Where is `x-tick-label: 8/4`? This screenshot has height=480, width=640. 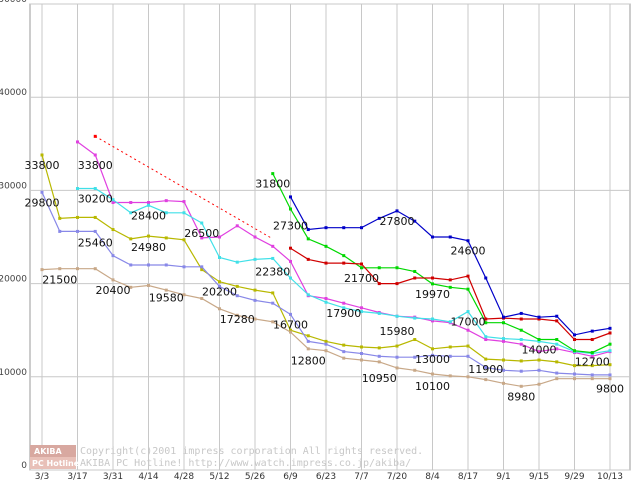 x-tick-label: 8/4 is located at coordinates (432, 476).